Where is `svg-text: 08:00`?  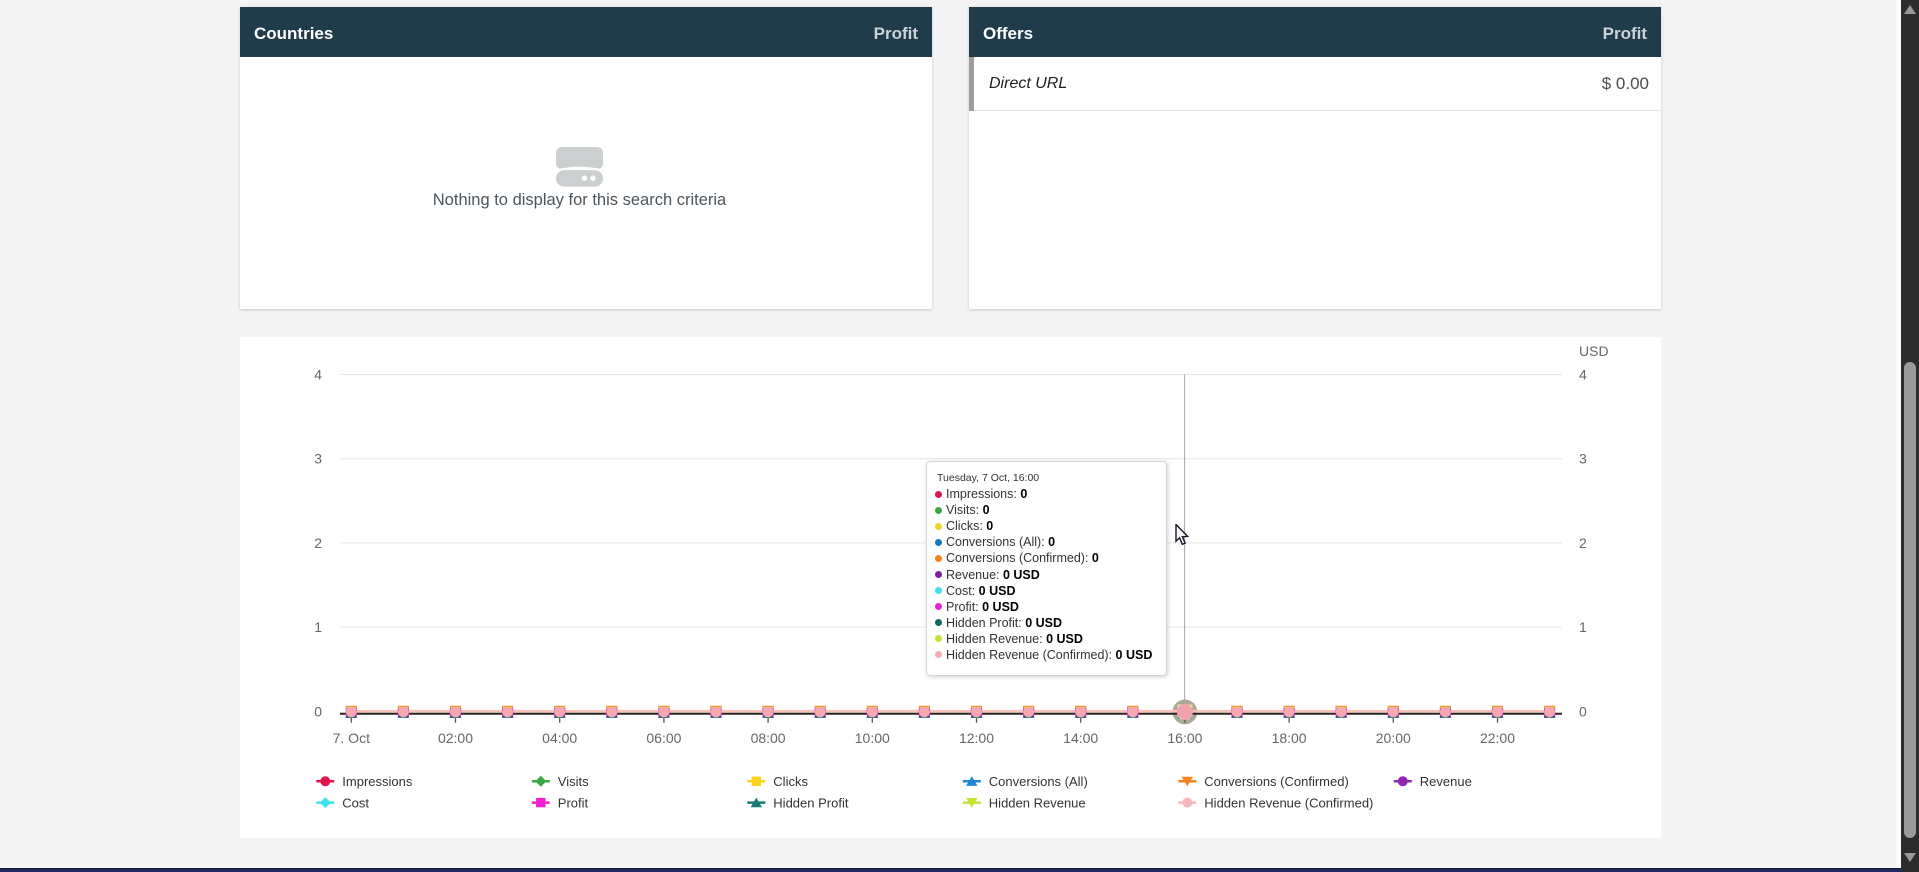
svg-text: 08:00 is located at coordinates (768, 738).